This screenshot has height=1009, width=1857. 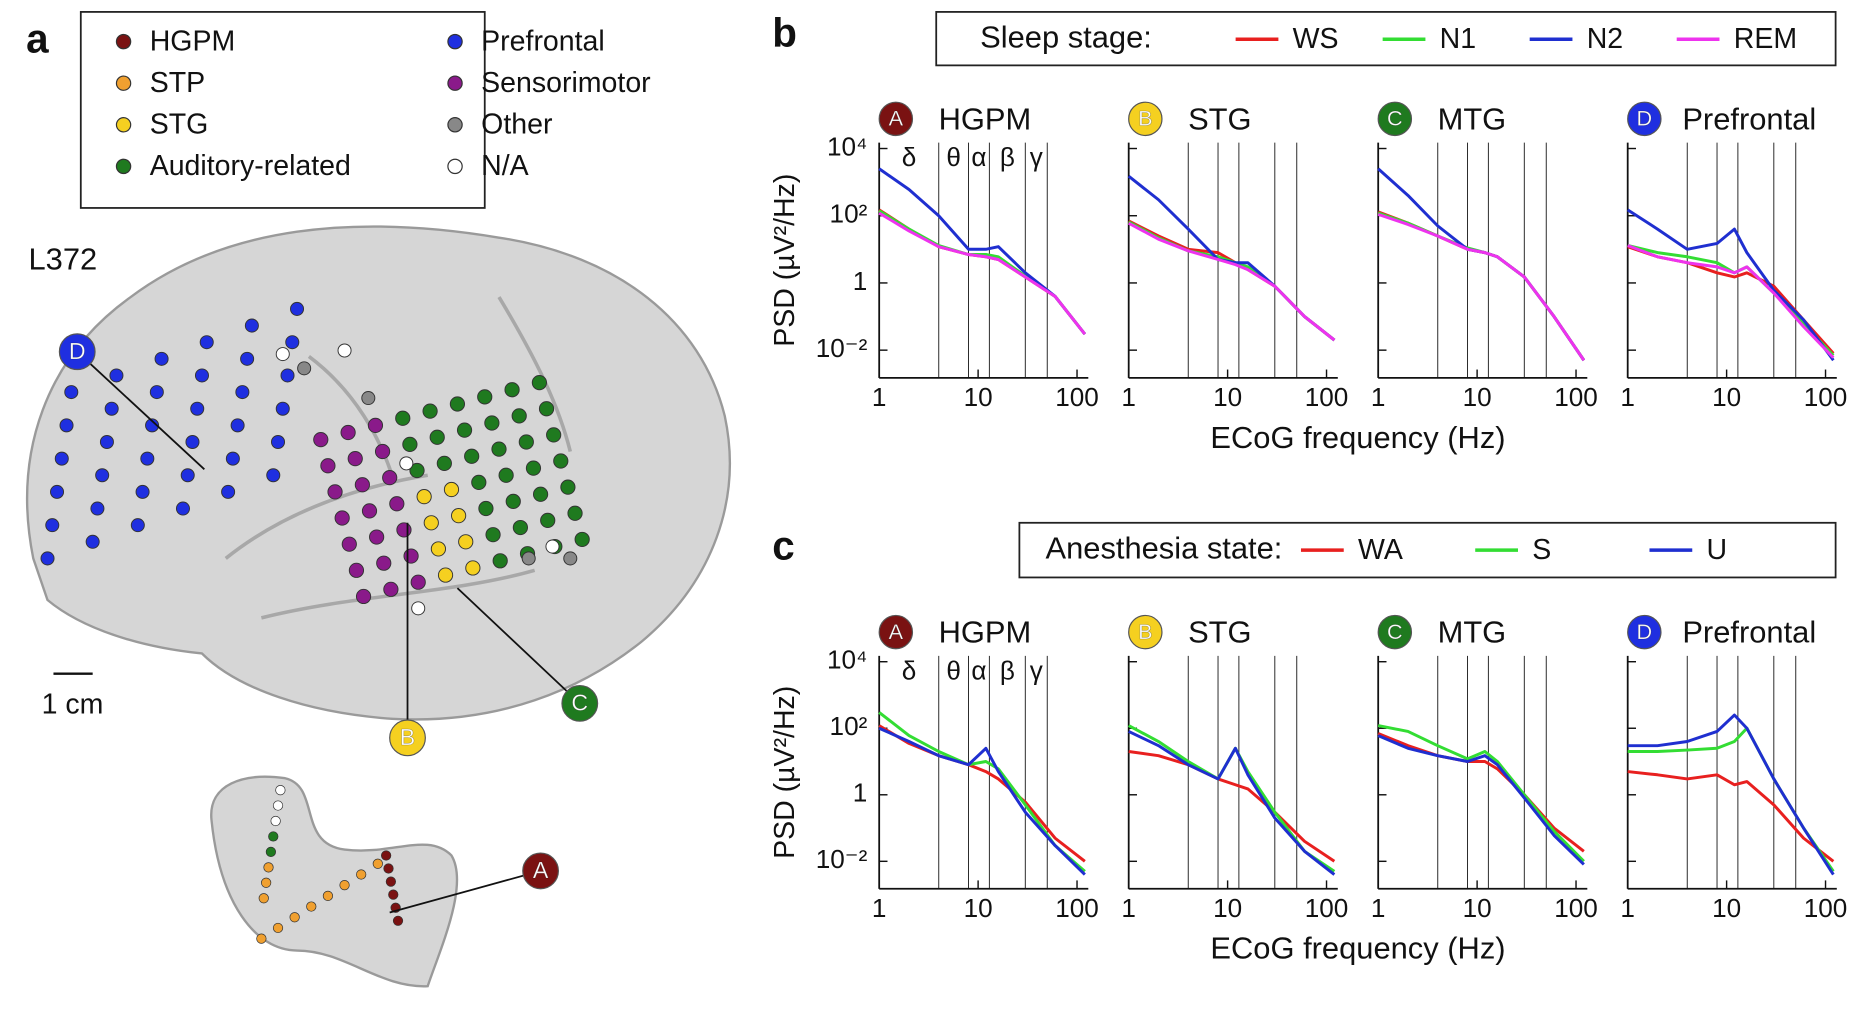 What do you see at coordinates (566, 83) in the screenshot?
I see `legend-label: Sensorimotor` at bounding box center [566, 83].